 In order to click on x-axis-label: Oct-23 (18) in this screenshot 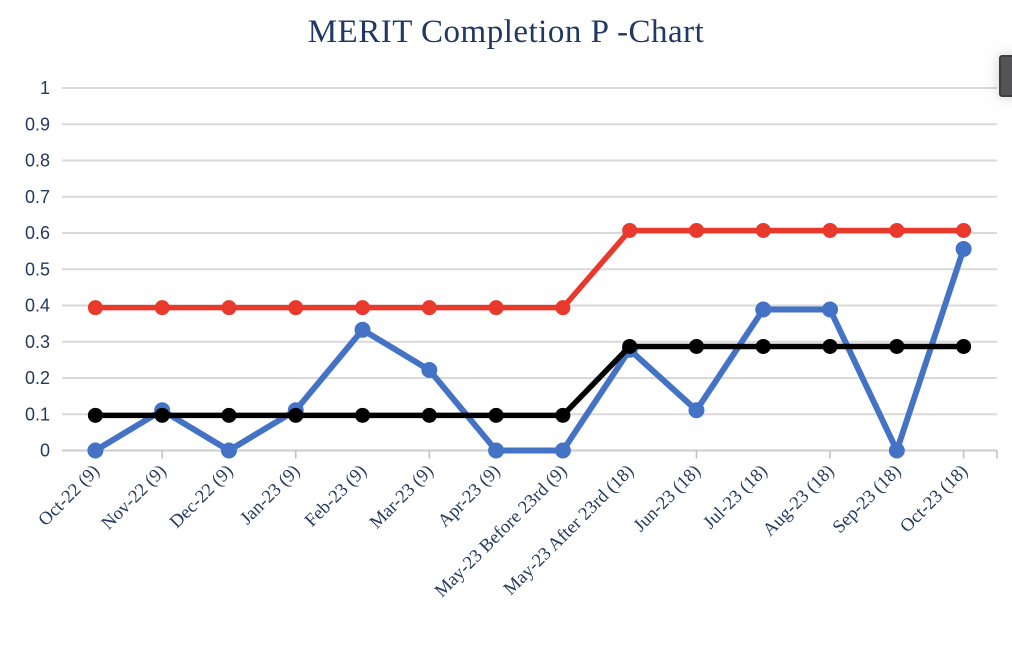, I will do `click(935, 499)`.